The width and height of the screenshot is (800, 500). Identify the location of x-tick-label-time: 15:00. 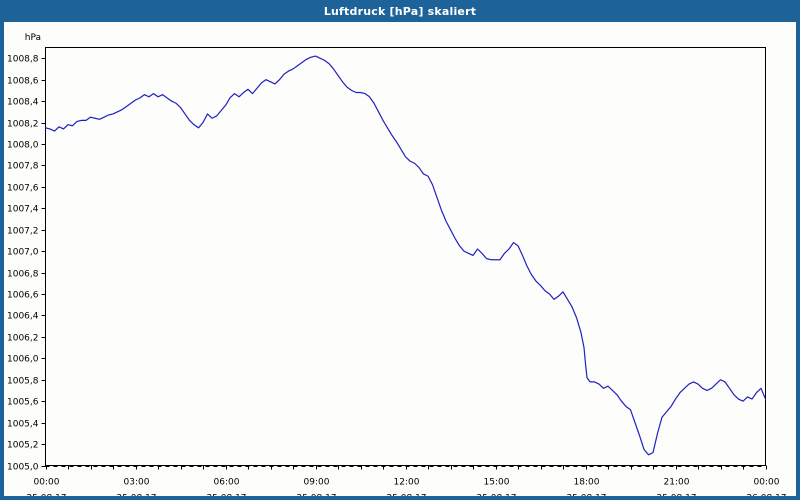
(497, 483).